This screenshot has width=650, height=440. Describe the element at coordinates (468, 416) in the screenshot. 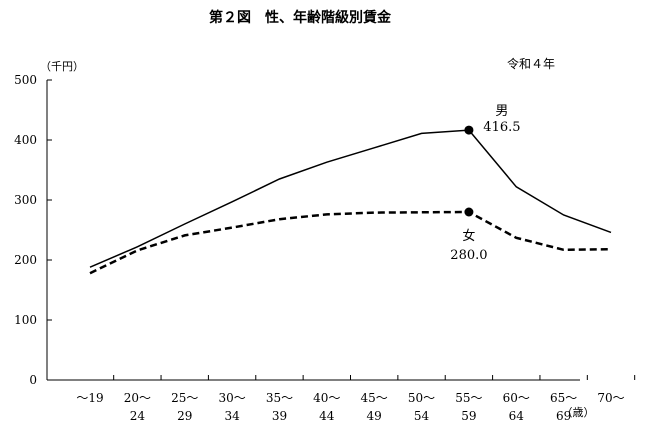

I see `x-tick-label-2: 59` at that location.